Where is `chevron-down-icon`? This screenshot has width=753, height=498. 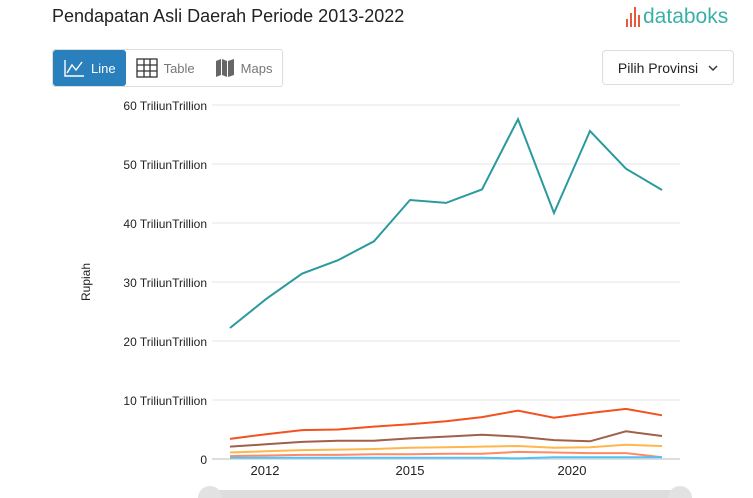
chevron-down-icon is located at coordinates (713, 68).